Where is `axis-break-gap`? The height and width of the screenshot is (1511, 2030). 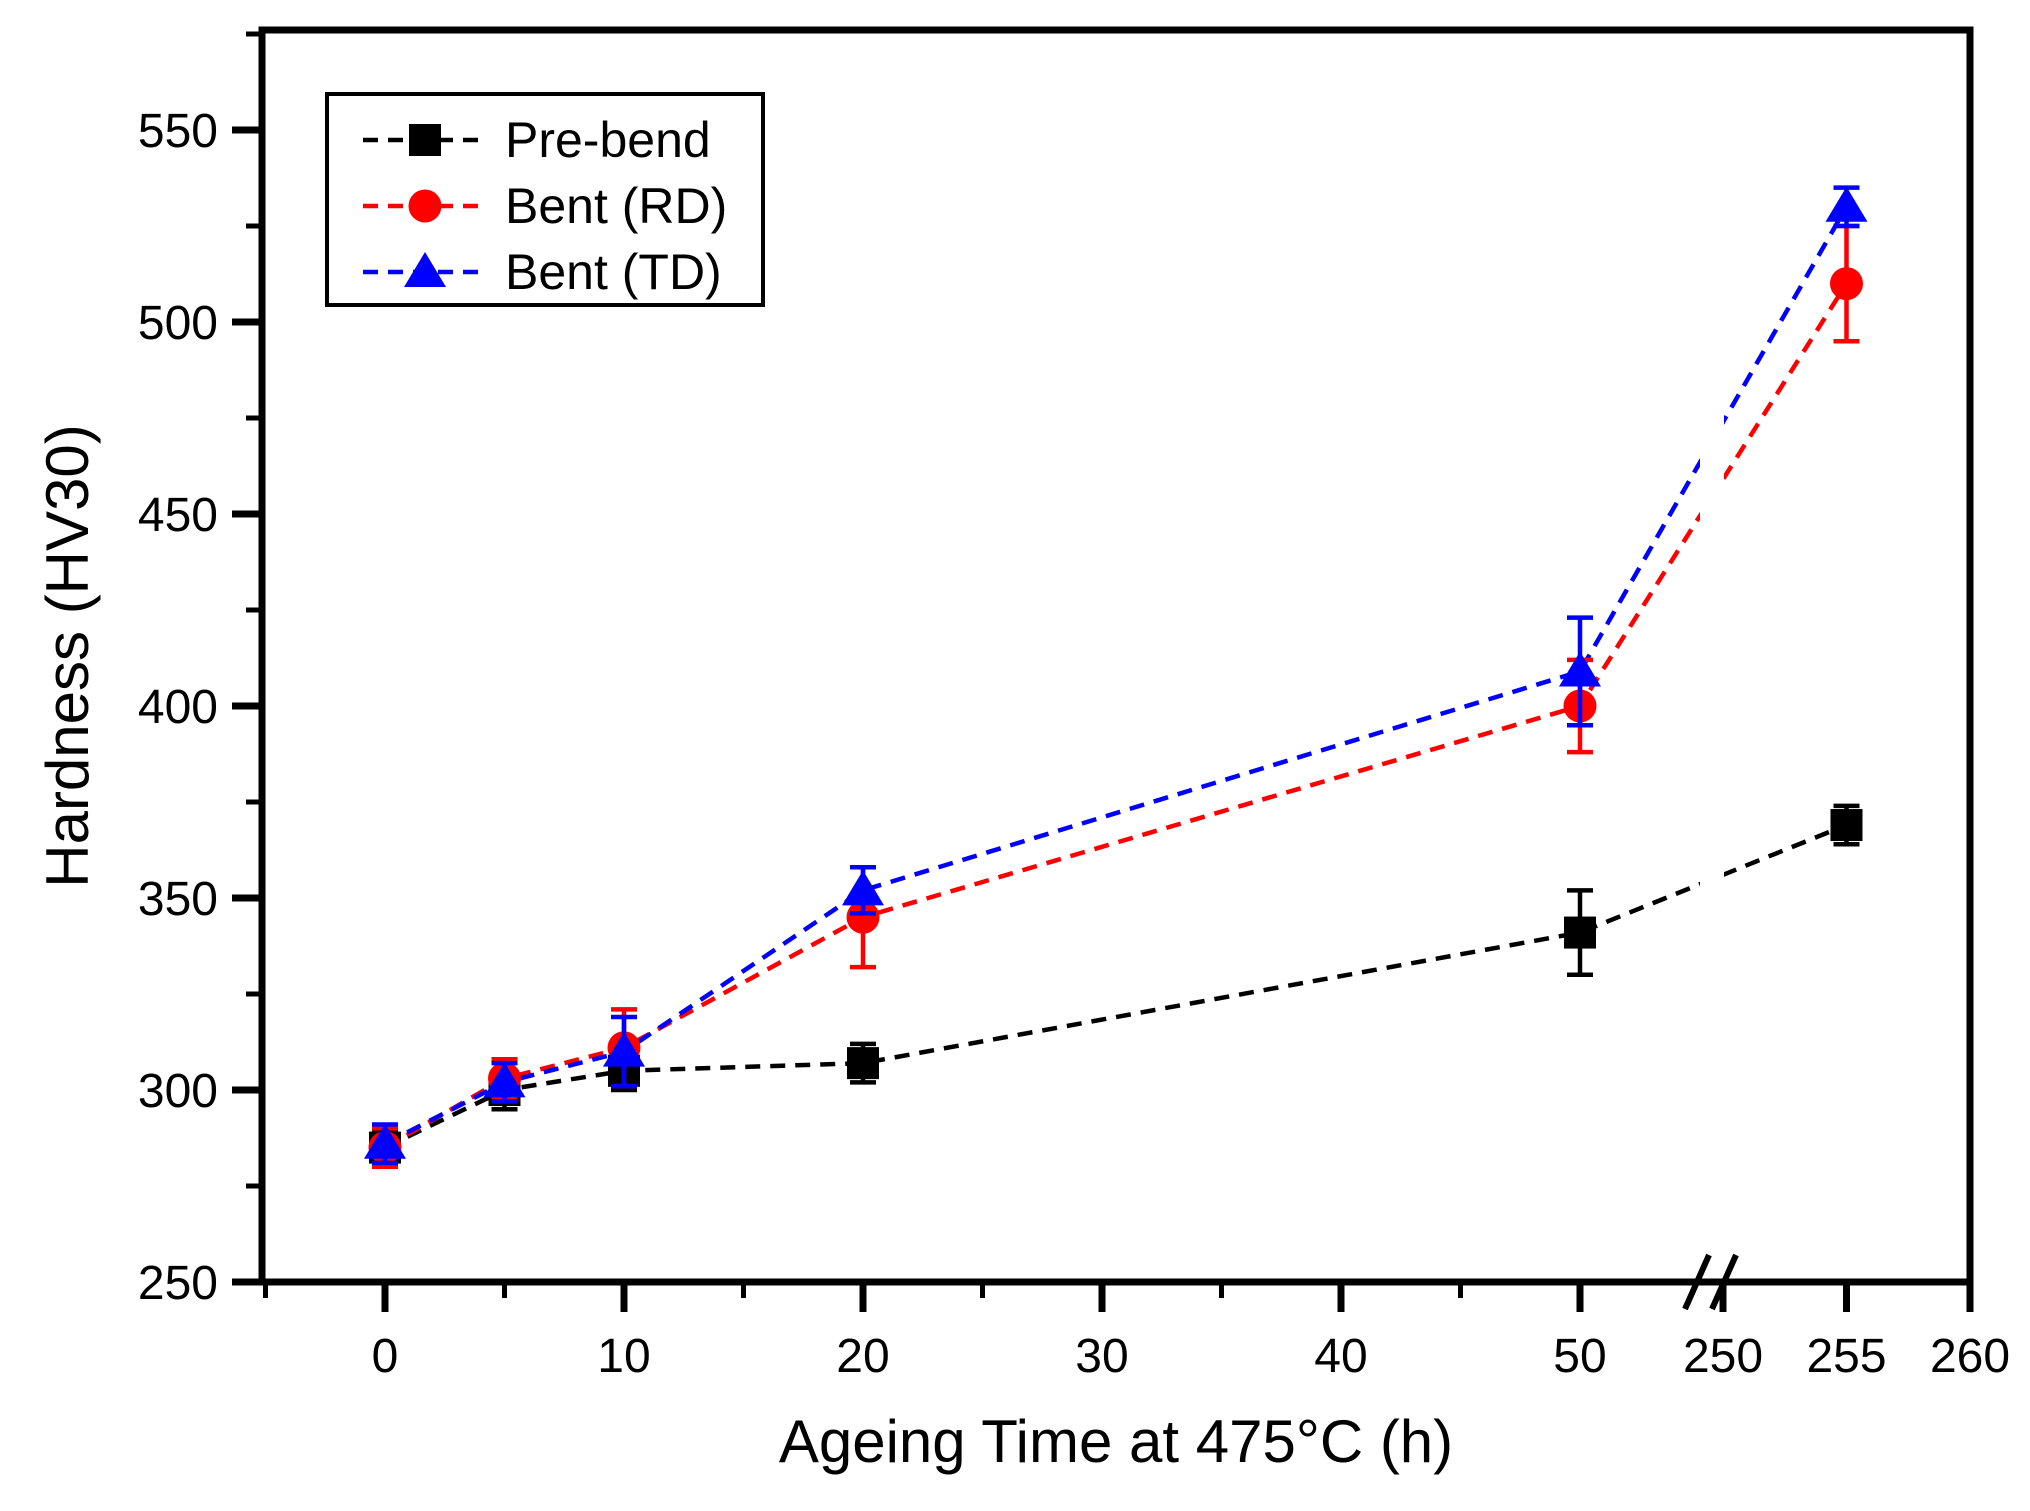
axis-break-gap is located at coordinates (1712, 655).